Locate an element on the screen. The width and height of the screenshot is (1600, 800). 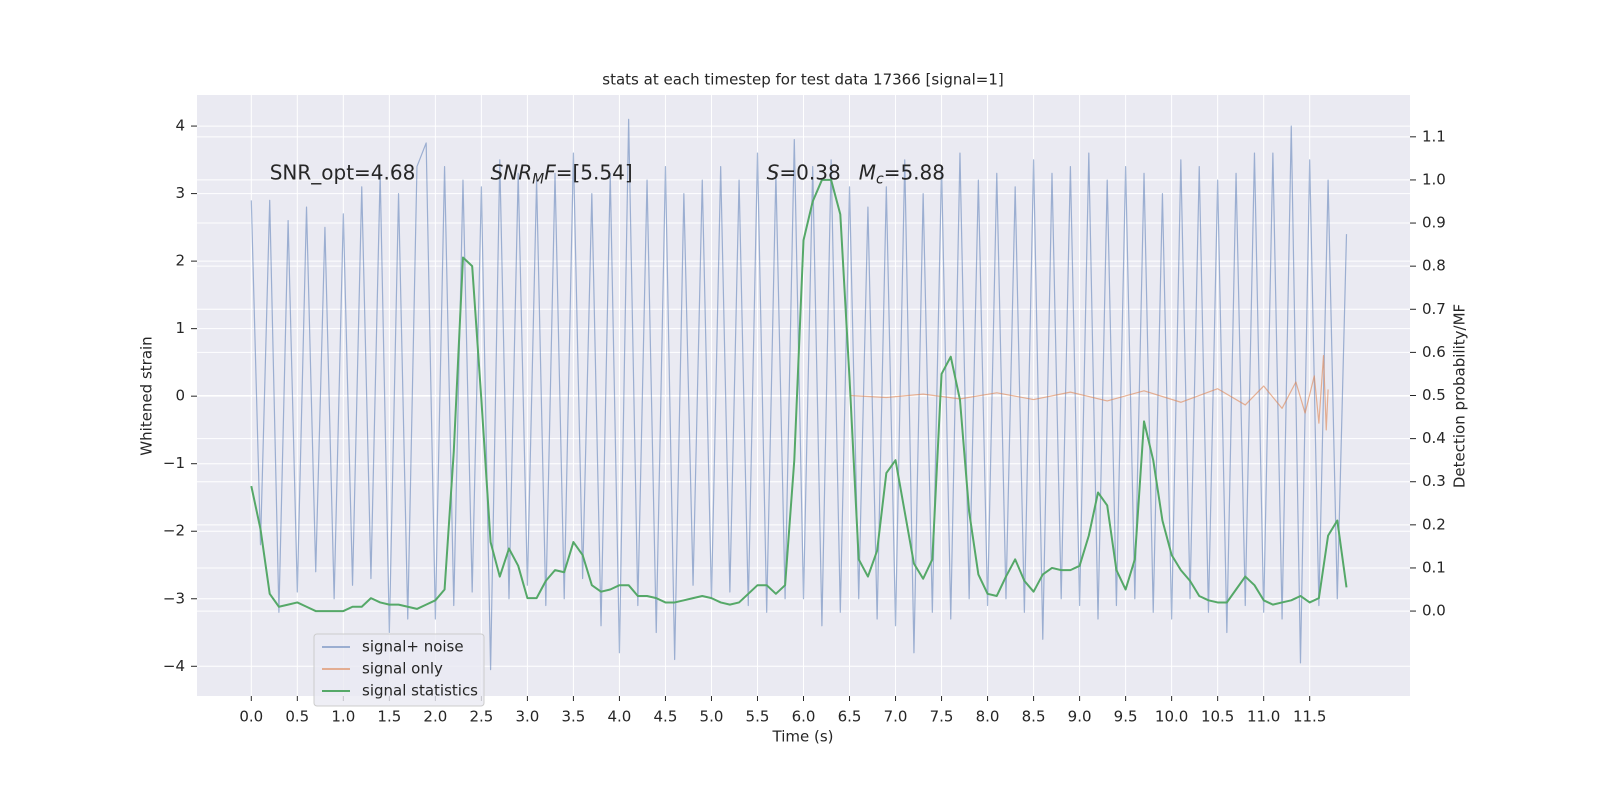
y2-tick-label: 0.7 is located at coordinates (1434, 309).